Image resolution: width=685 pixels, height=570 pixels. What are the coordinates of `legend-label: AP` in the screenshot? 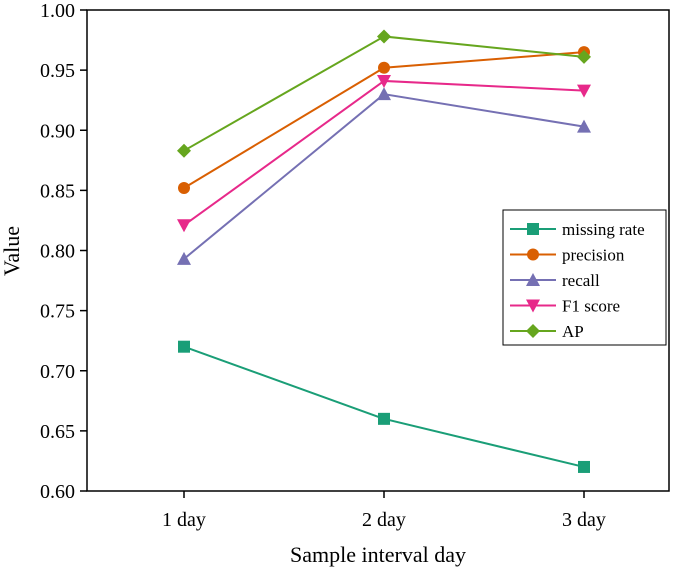 It's located at (573, 331).